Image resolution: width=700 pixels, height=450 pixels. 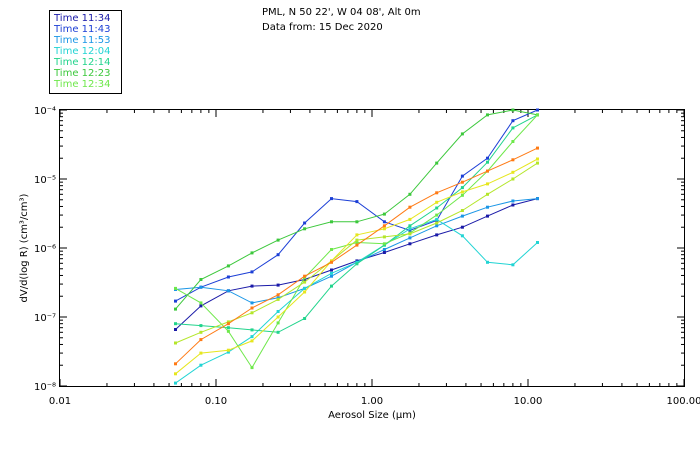 What do you see at coordinates (81, 51) in the screenshot?
I see `legend-entry: Time 12:04` at bounding box center [81, 51].